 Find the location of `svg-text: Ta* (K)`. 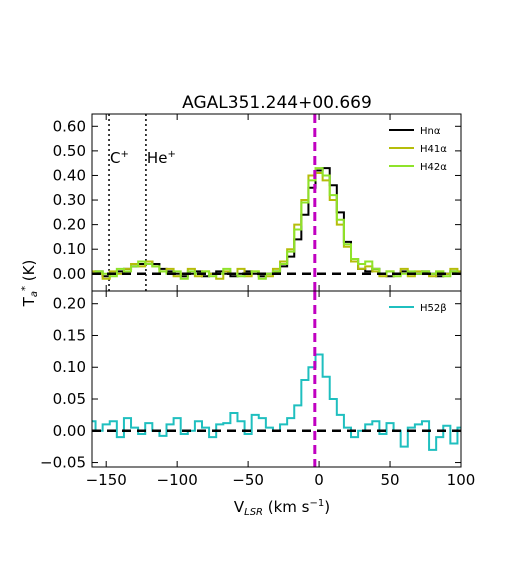

svg-text: Ta* (K) is located at coordinates (30, 284).